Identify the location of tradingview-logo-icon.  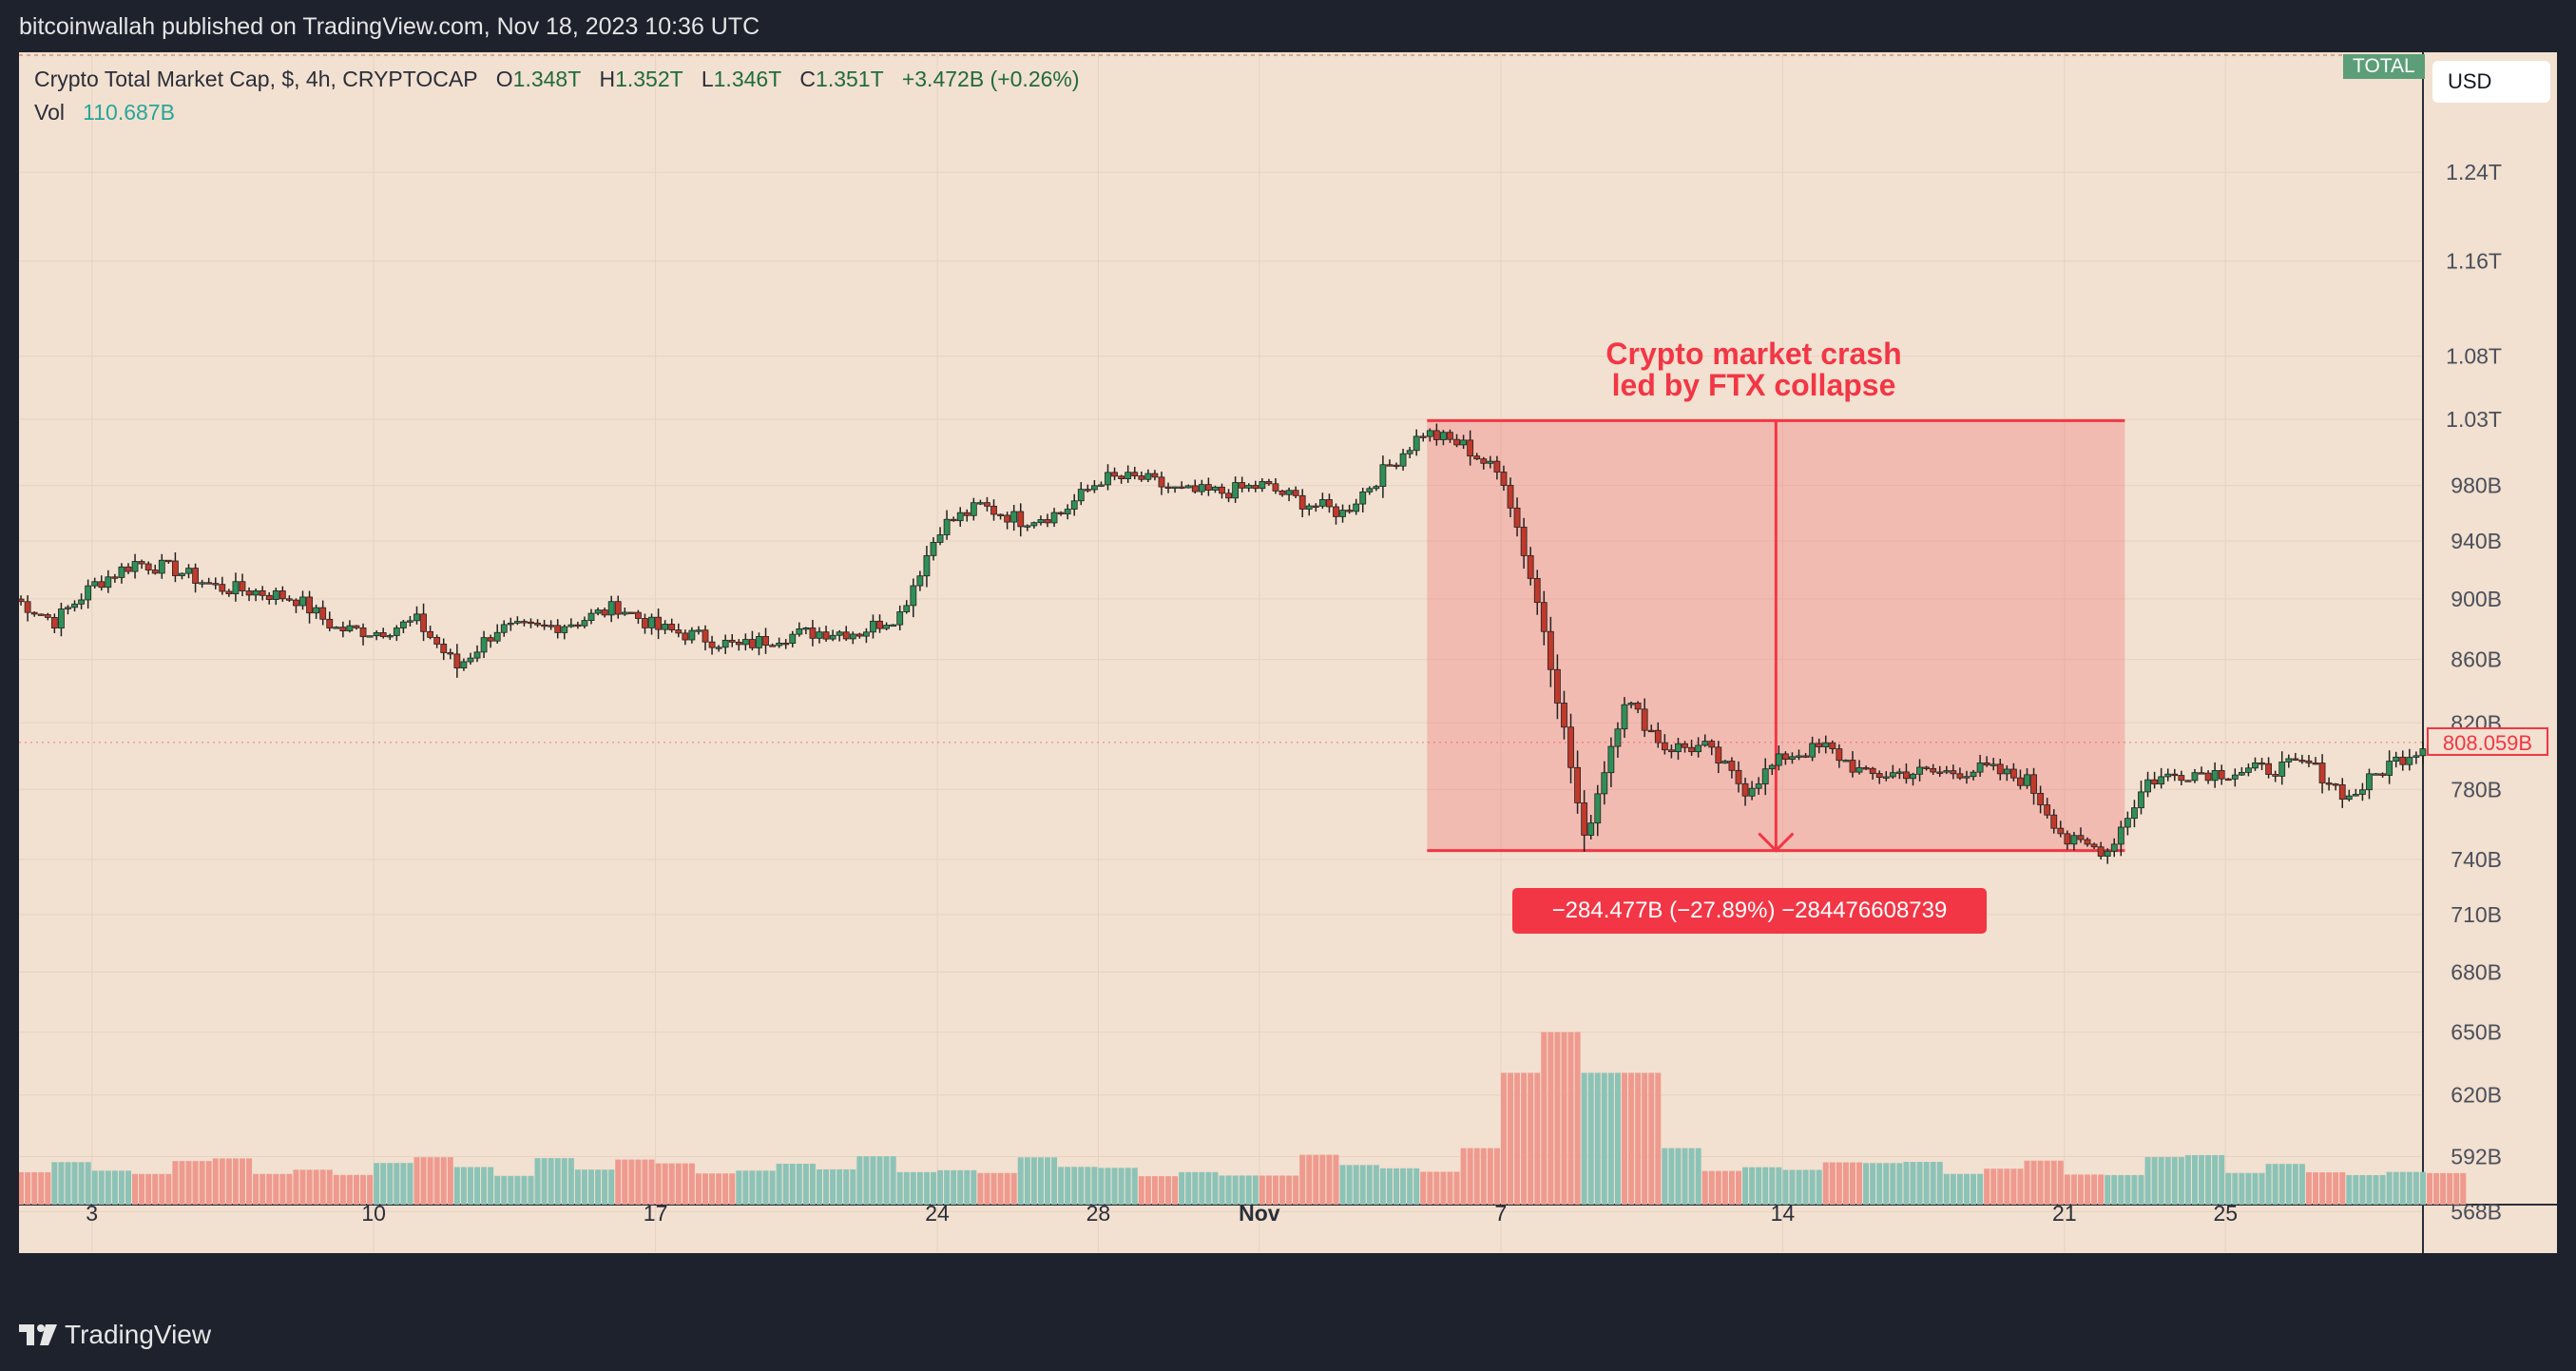
(38, 1335).